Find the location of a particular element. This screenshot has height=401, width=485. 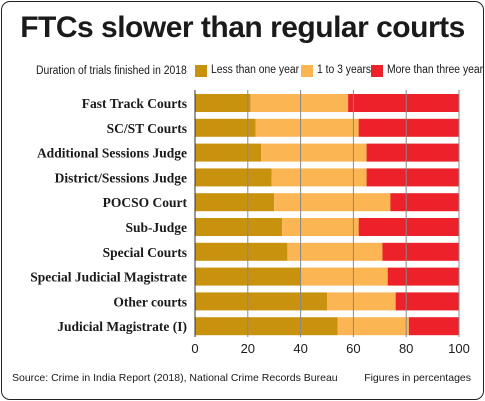

category-label-sub-judge: Sub-Judge is located at coordinates (156, 227).